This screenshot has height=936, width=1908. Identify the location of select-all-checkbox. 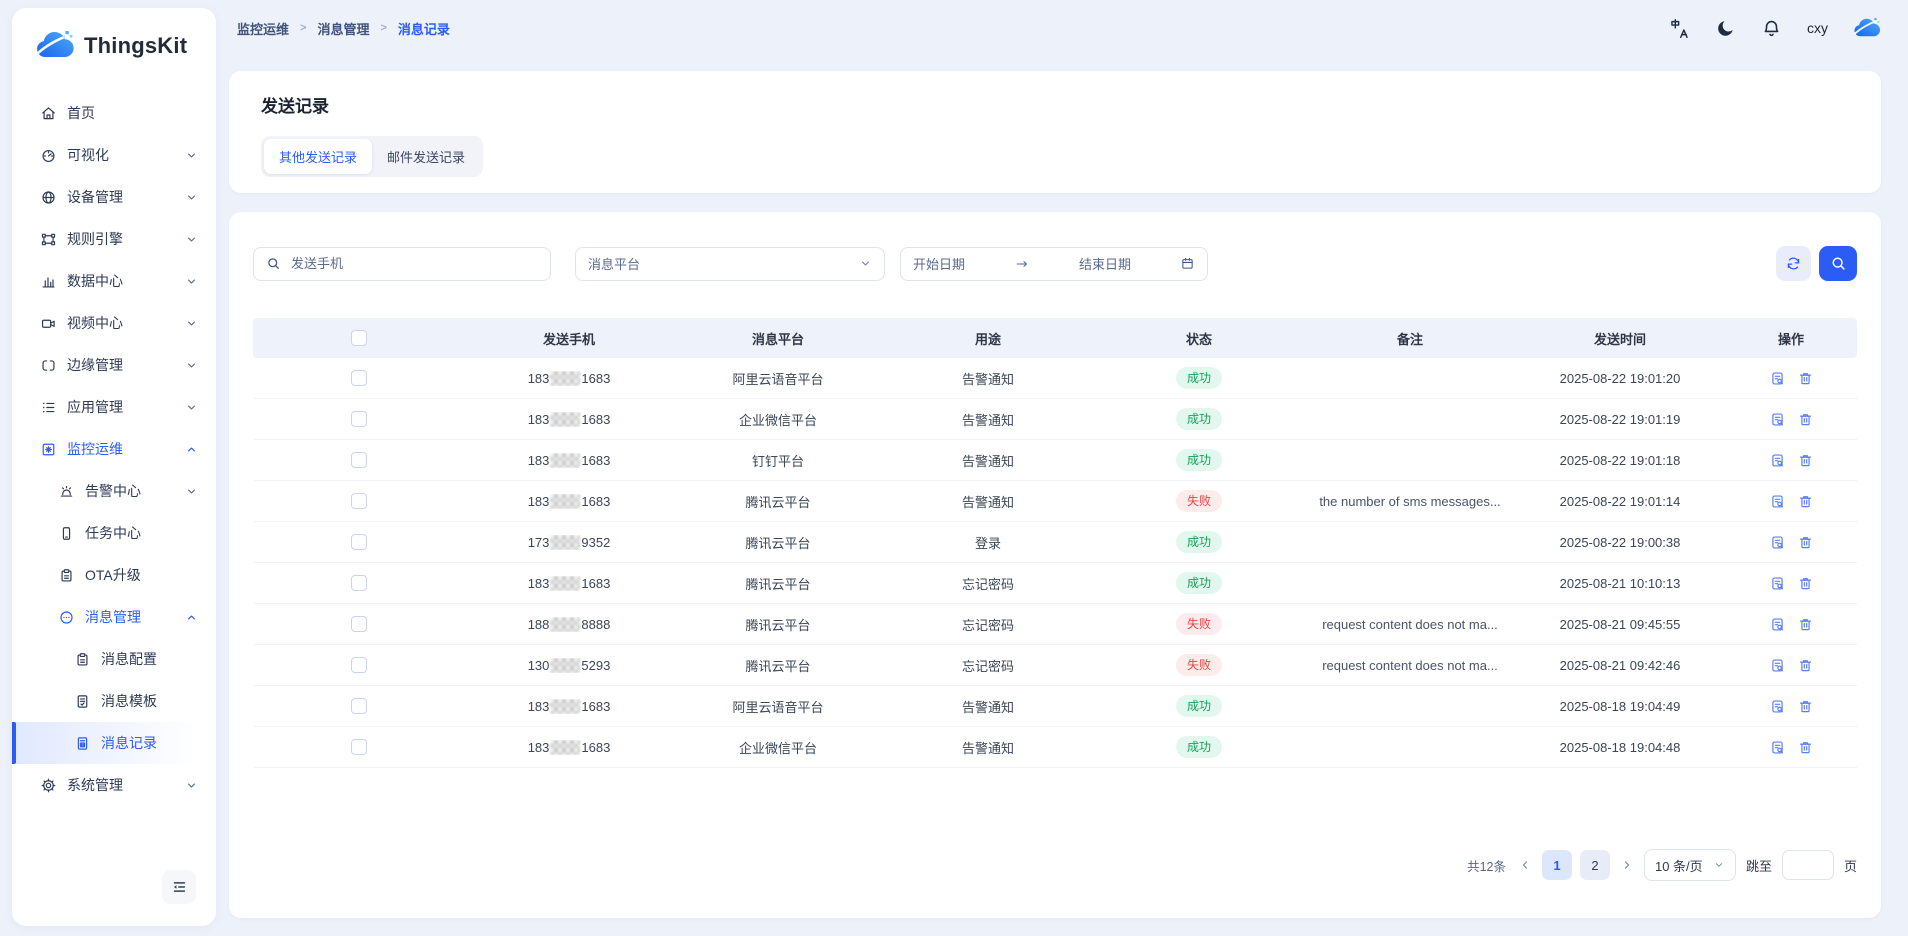
(359, 338).